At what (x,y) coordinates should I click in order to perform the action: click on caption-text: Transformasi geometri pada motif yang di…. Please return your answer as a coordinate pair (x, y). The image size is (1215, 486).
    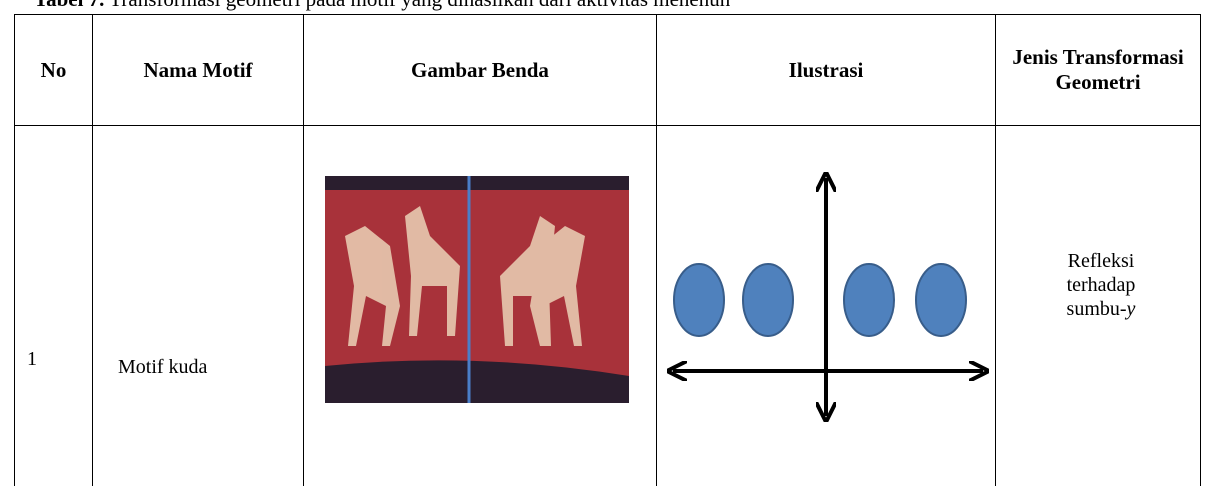
    Looking at the image, I should click on (419, 5).